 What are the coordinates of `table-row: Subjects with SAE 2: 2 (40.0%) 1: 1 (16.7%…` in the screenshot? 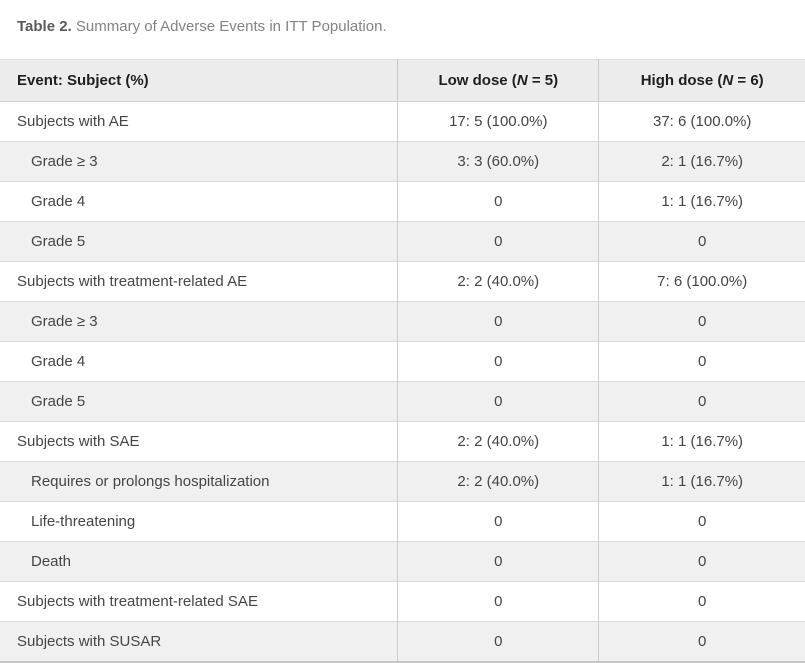 It's located at (402, 441).